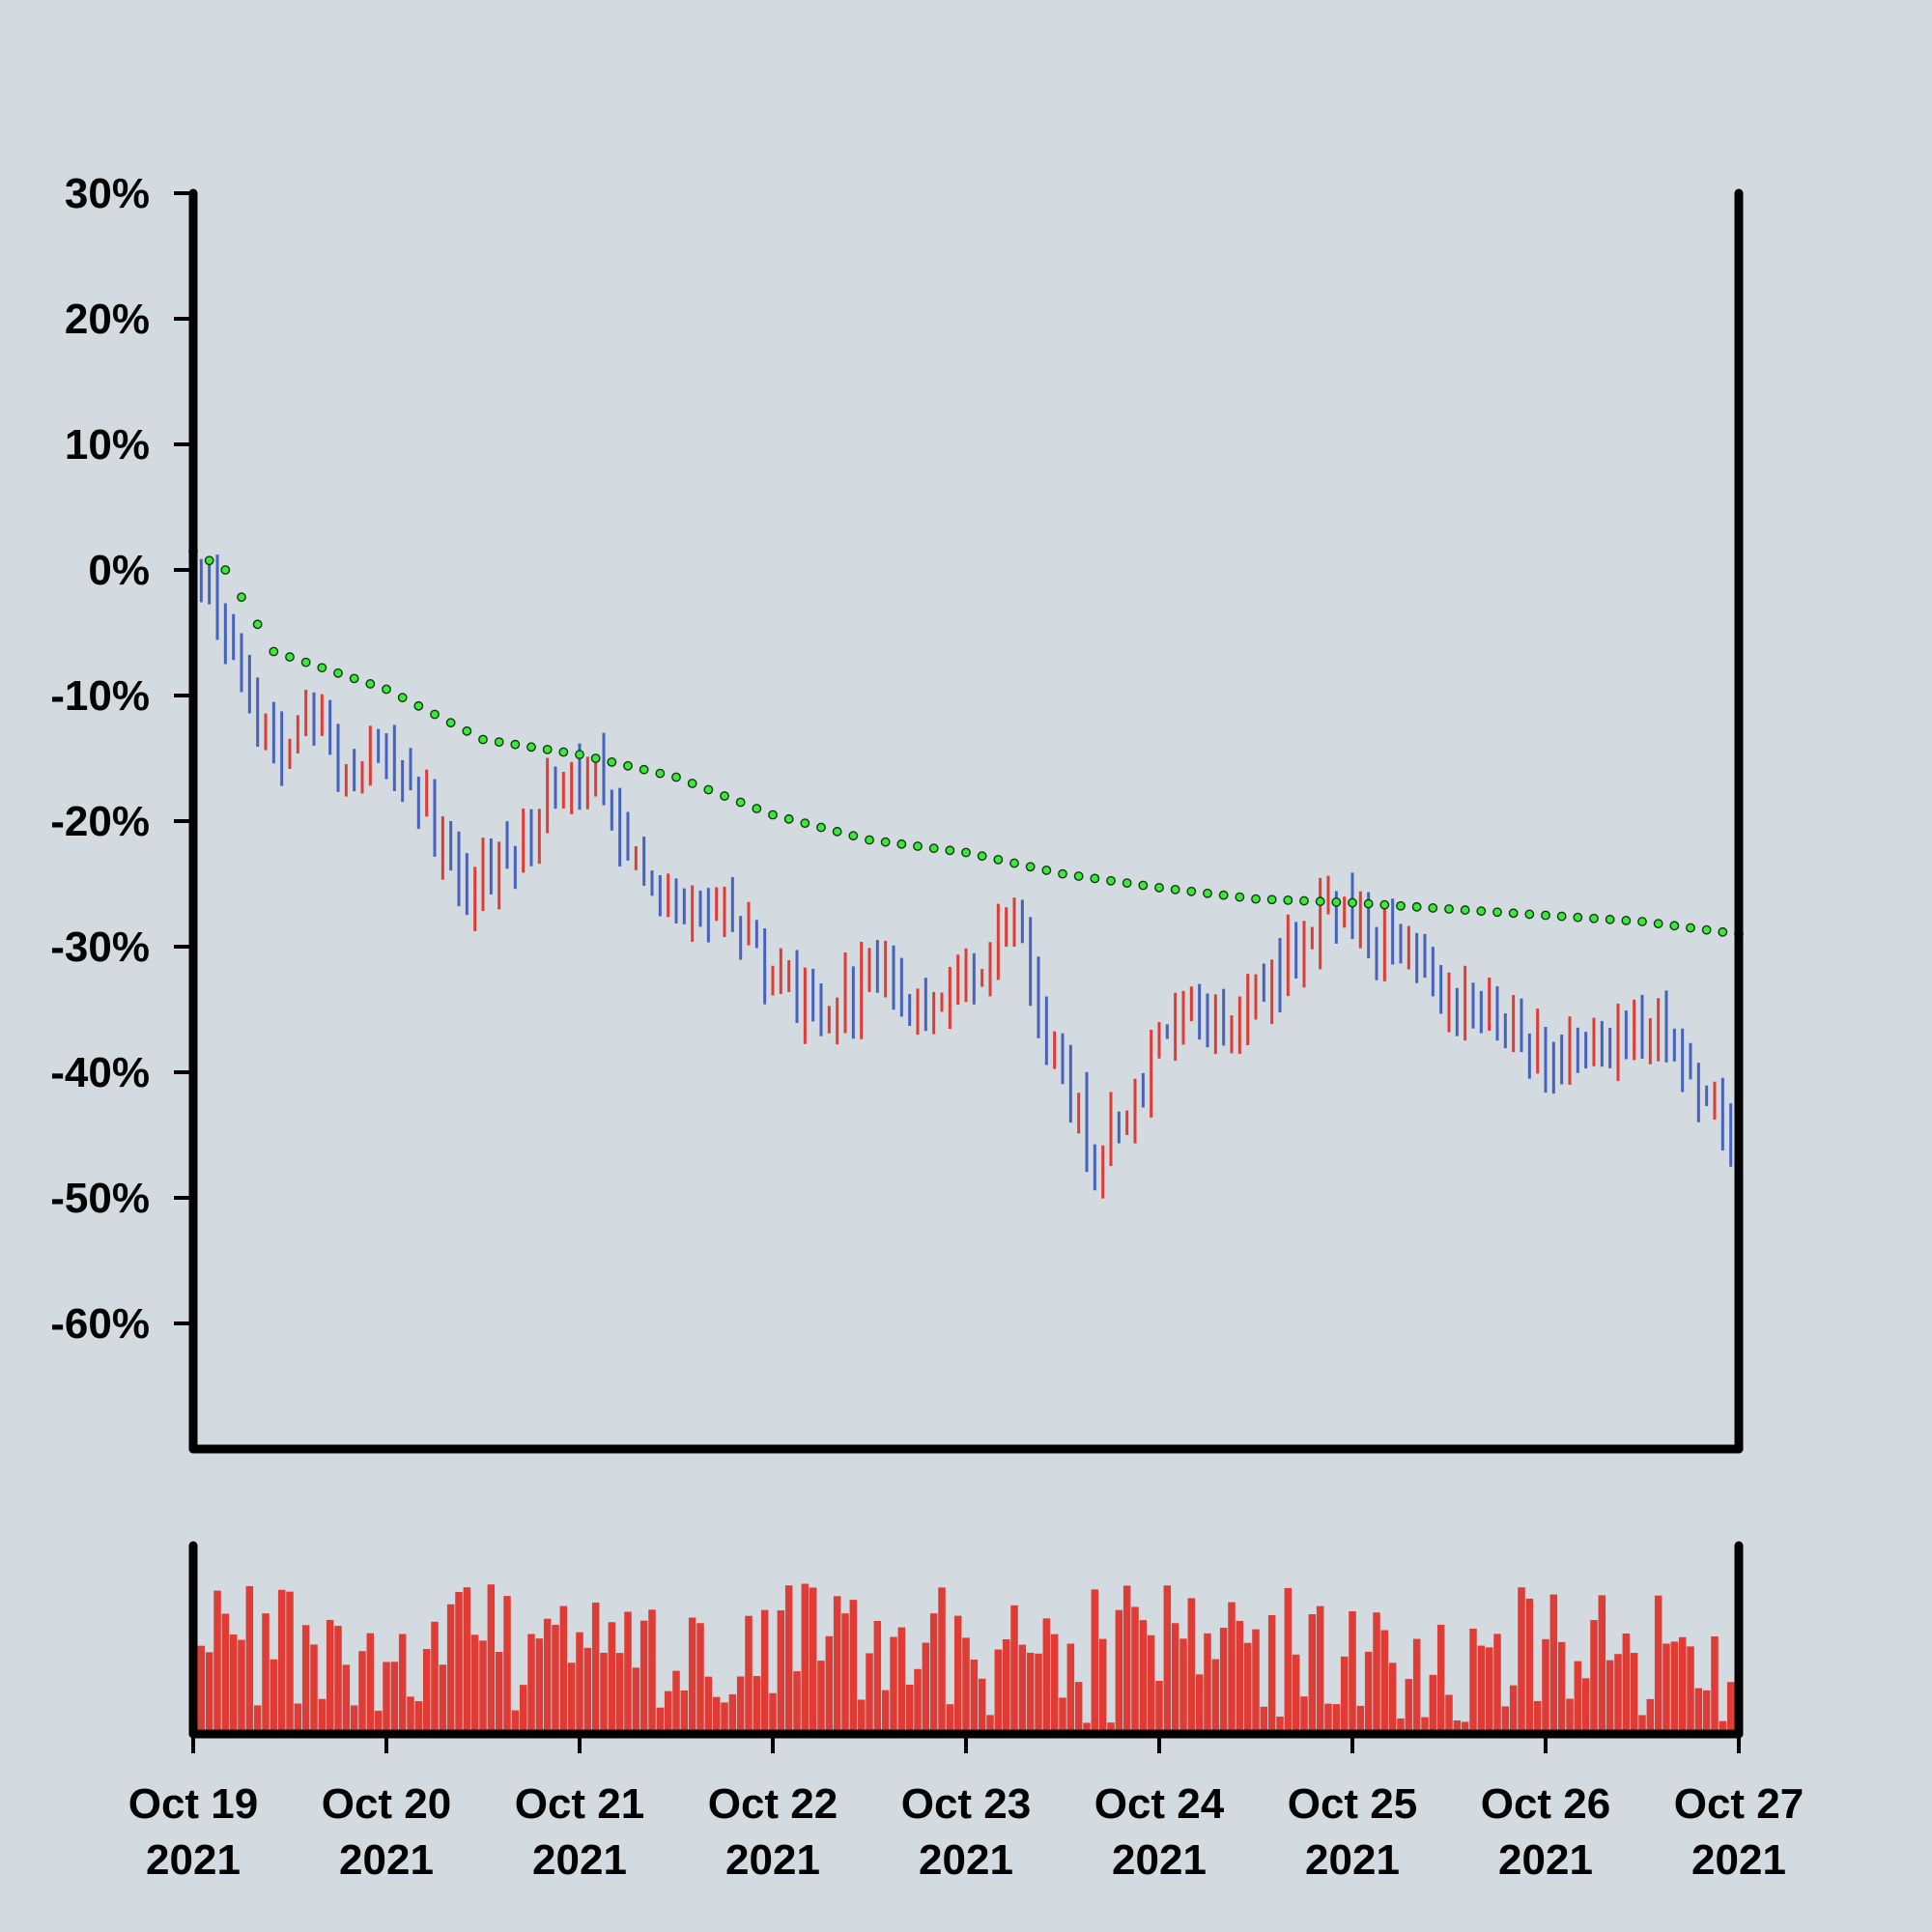 Image resolution: width=1932 pixels, height=1932 pixels. What do you see at coordinates (966, 1832) in the screenshot?
I see `x-tick-label: Oct 23 2021` at bounding box center [966, 1832].